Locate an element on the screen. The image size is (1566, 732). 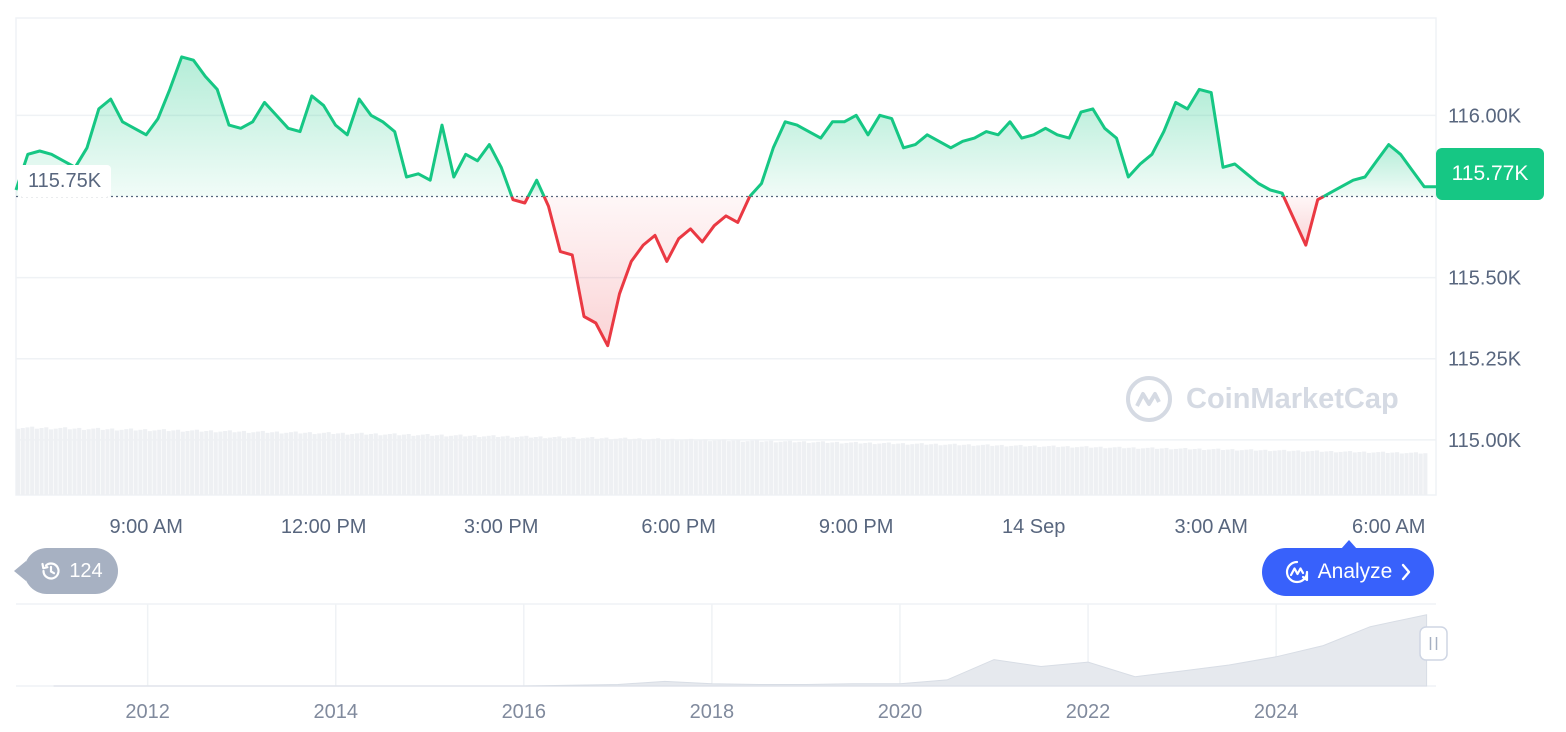
navigator-tick-label: 2018 is located at coordinates (712, 712).